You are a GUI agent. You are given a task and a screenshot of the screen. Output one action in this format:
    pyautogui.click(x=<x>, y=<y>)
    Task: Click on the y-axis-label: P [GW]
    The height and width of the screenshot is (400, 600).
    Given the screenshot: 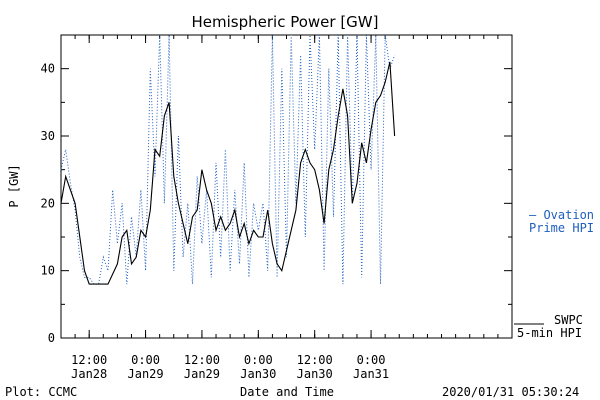 What is the action you would take?
    pyautogui.click(x=14, y=185)
    